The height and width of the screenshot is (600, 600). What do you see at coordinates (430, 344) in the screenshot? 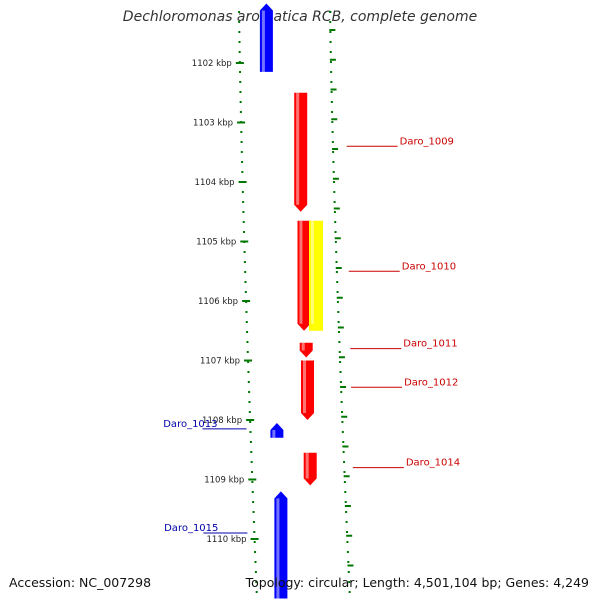
I see `gene-label-Daro_1011: Daro_1011` at bounding box center [430, 344].